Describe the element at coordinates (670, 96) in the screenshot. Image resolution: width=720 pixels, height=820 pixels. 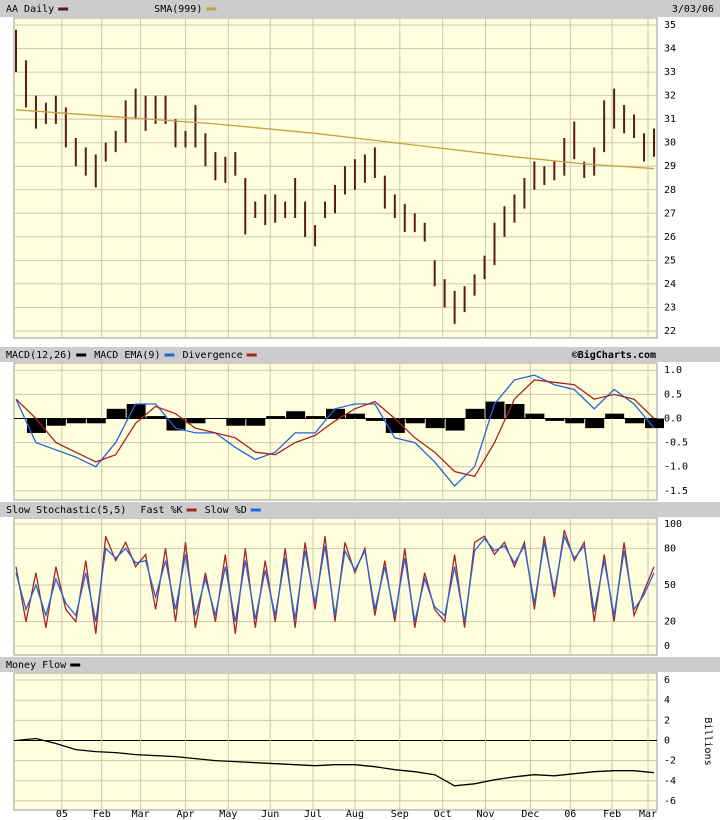
I see `y-tick-label: 32` at that location.